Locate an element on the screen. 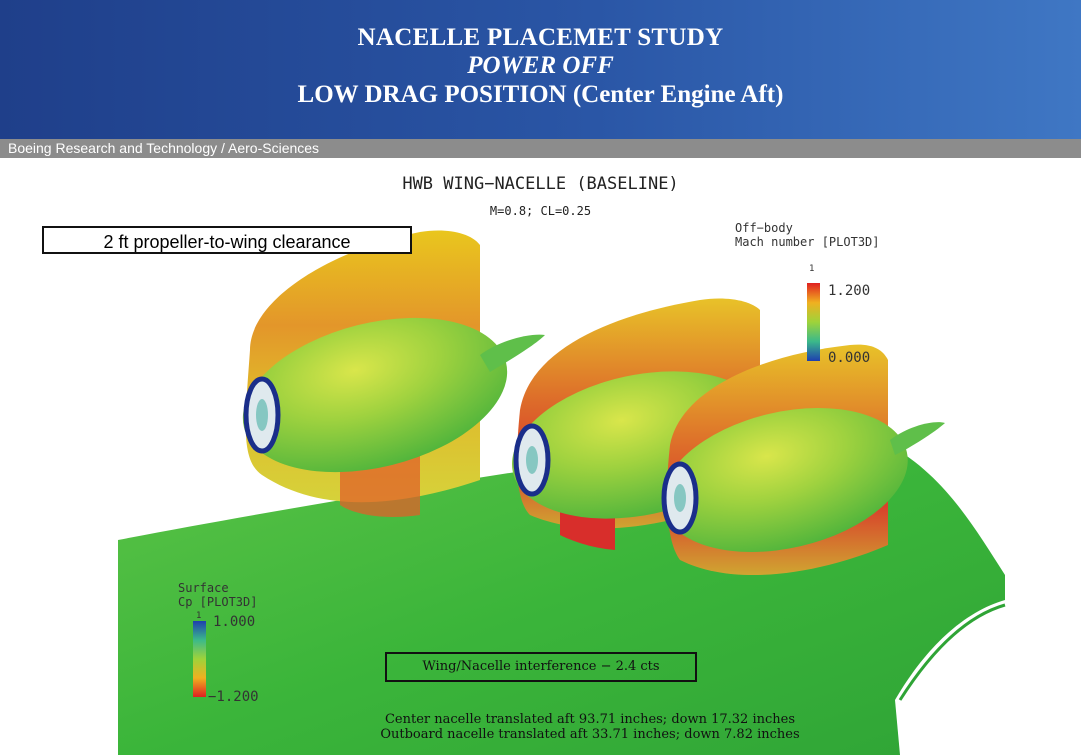 This screenshot has width=1081, height=755. offbody-legend-title-1: Off−body is located at coordinates (764, 228).